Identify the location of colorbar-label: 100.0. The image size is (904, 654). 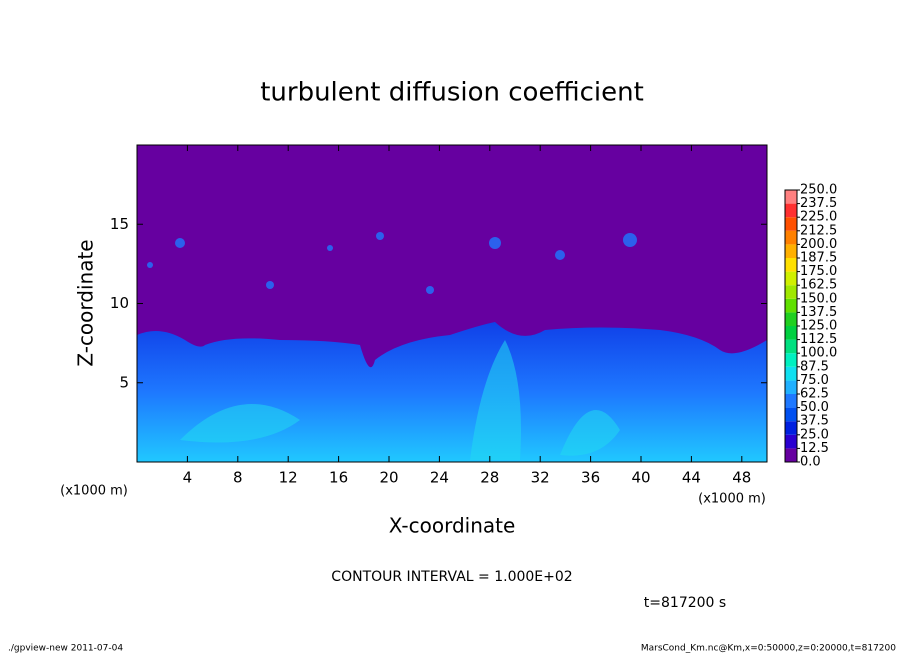
(818, 353).